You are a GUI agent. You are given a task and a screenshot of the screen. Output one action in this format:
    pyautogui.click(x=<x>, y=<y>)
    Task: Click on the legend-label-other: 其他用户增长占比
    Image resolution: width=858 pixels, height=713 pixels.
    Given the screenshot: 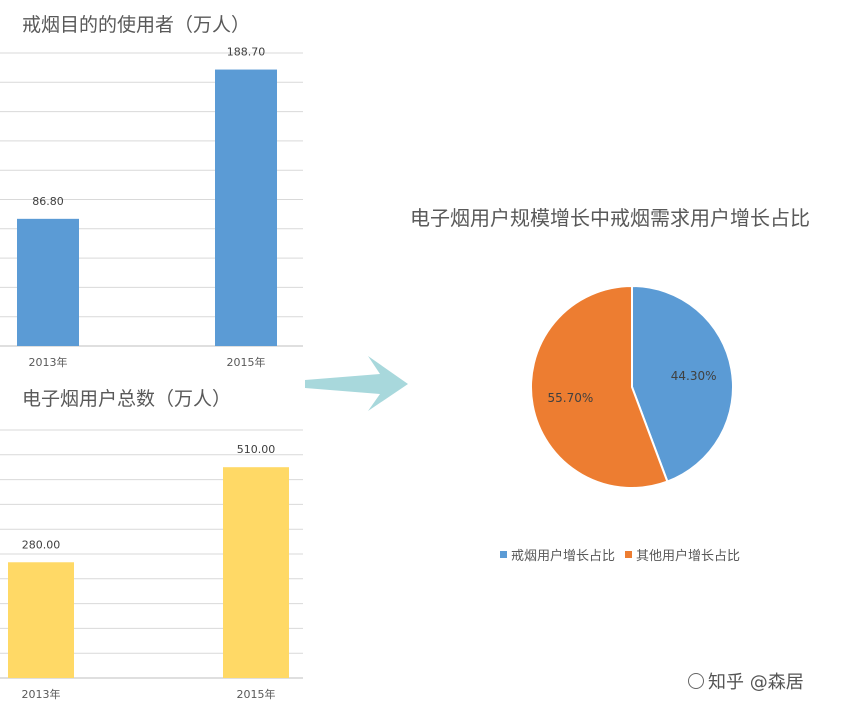 What is the action you would take?
    pyautogui.click(x=688, y=556)
    